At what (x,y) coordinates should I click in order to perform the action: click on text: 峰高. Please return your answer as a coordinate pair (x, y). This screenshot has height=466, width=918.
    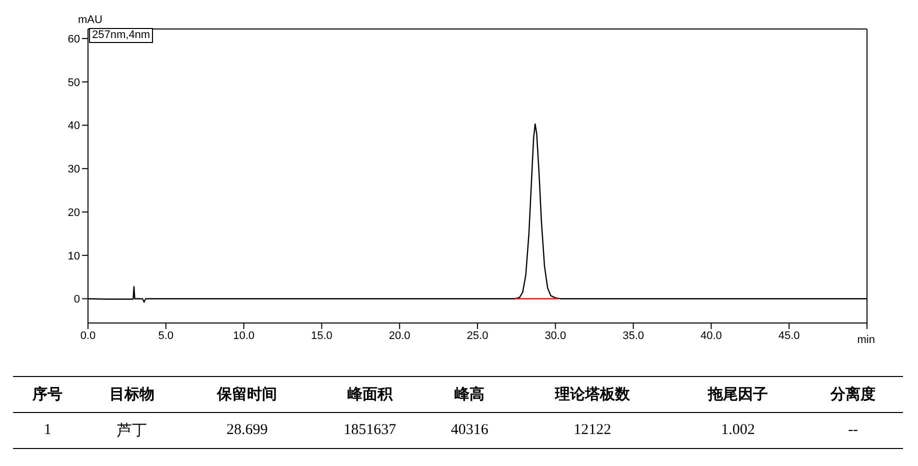
    Looking at the image, I should click on (470, 394).